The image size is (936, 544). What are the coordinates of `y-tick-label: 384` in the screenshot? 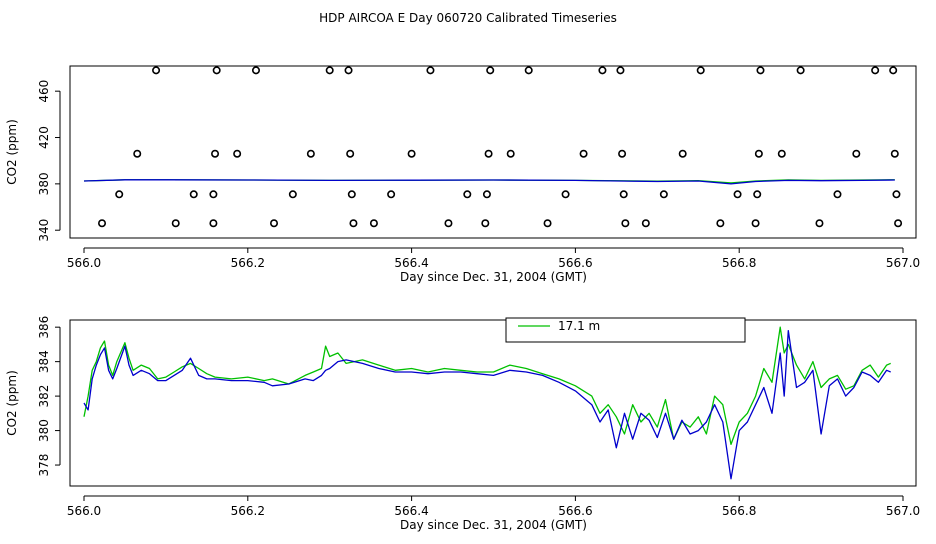 It's located at (44, 361).